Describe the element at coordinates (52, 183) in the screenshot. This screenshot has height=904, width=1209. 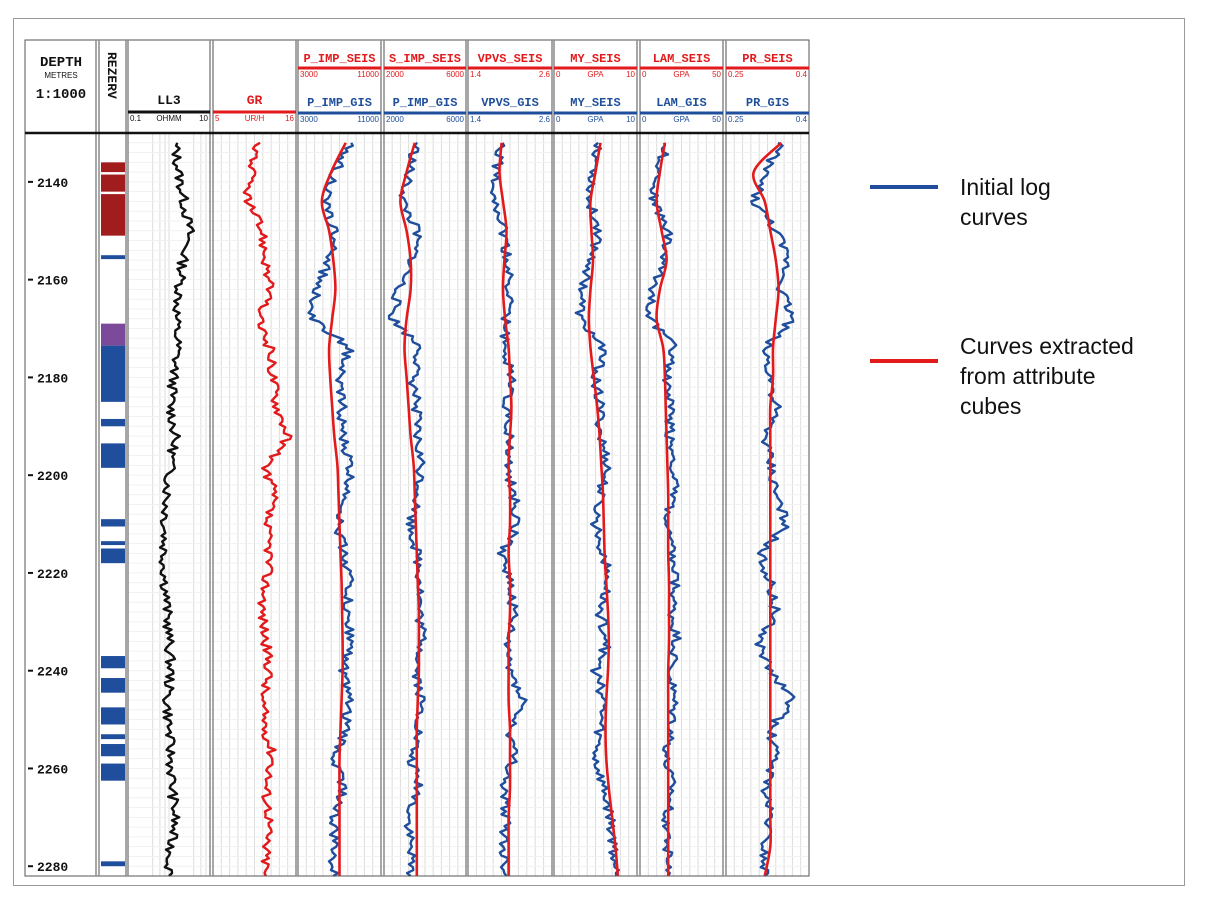
I see `depth-tick-label: 2140` at that location.